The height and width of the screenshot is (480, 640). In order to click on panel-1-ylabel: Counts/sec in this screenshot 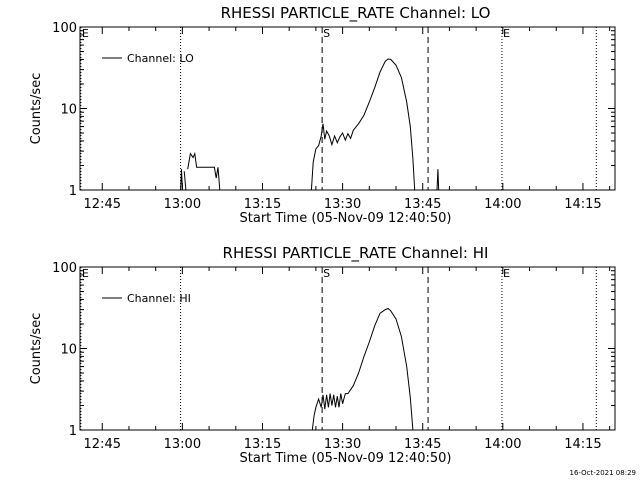, I will do `click(36, 109)`.